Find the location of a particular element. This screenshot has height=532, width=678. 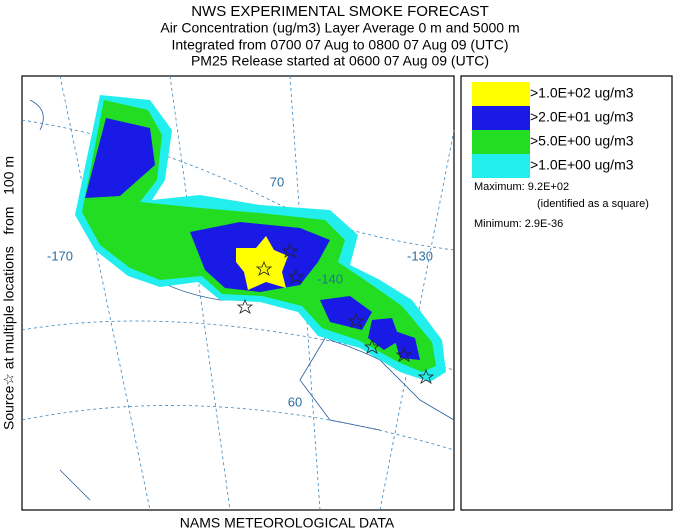

map-label: -130 is located at coordinates (420, 255).